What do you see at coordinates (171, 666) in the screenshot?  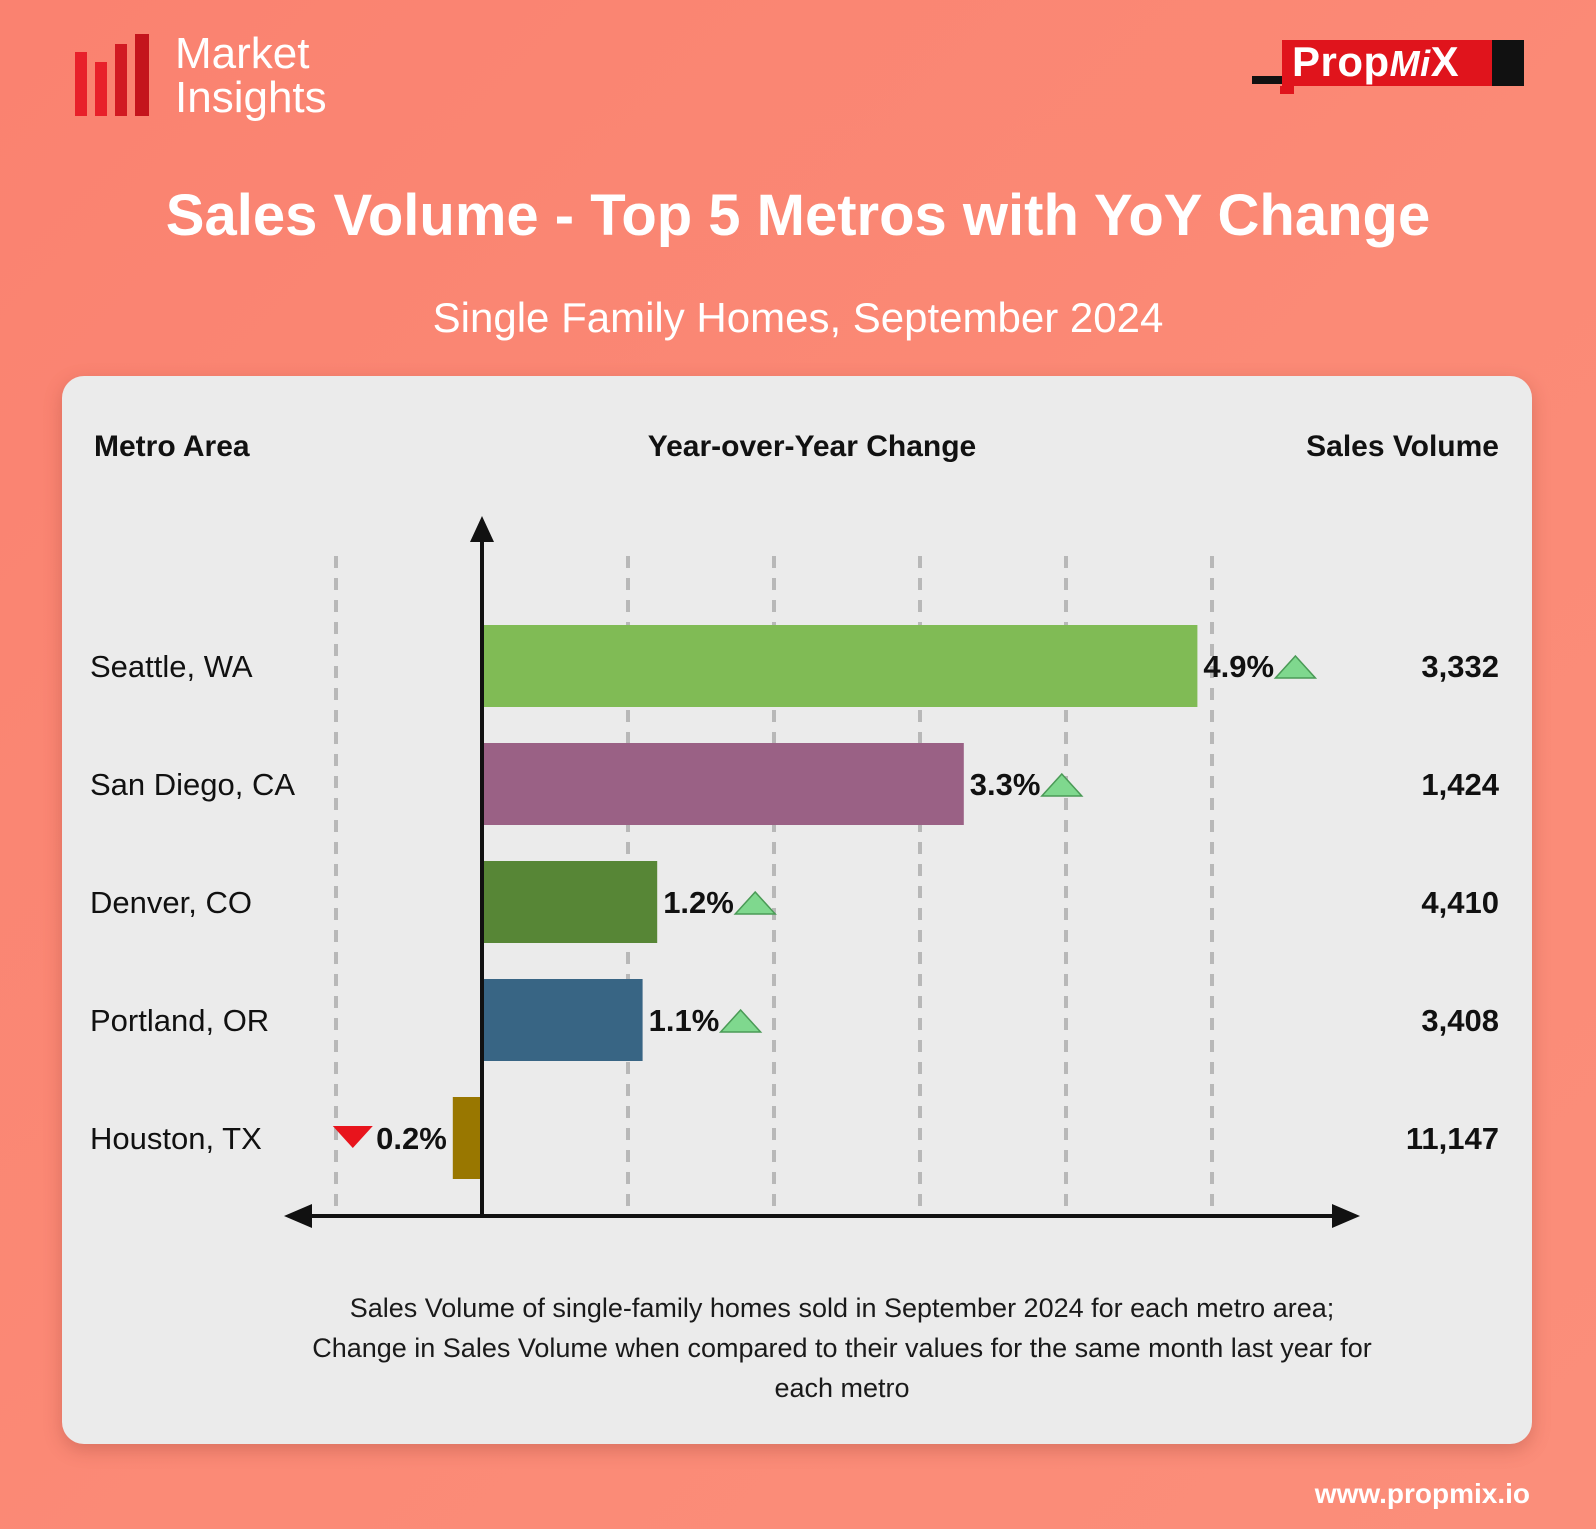 I see `metro-label: Seattle, WA` at bounding box center [171, 666].